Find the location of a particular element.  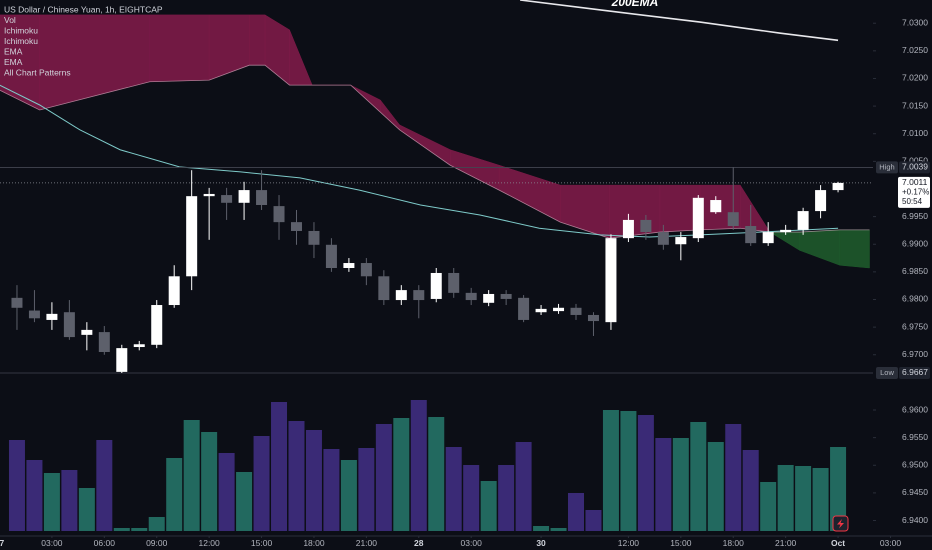

y-tick-label: 7.0250 is located at coordinates (915, 50).